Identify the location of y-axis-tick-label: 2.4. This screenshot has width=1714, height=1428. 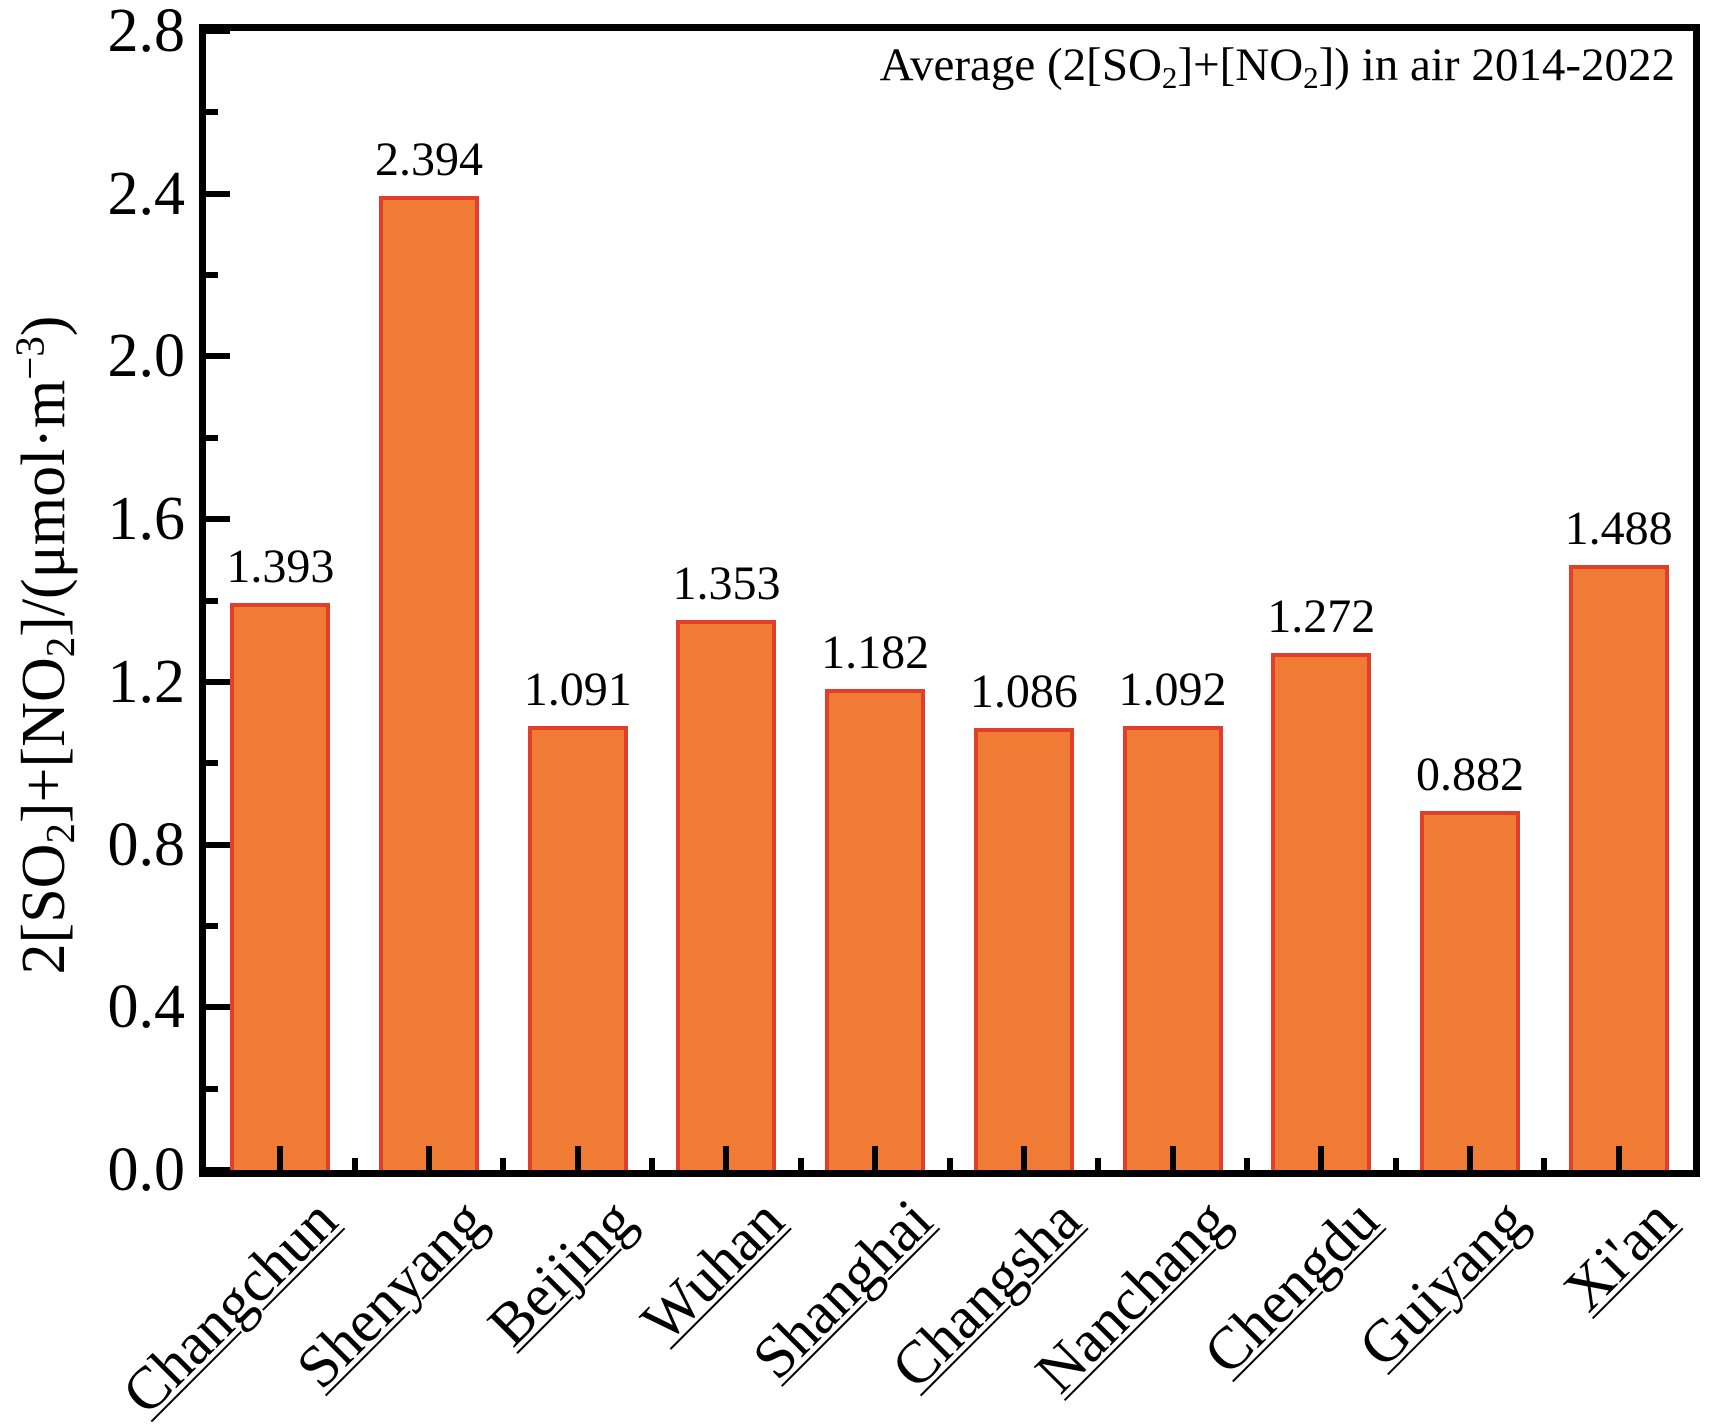
(146, 193).